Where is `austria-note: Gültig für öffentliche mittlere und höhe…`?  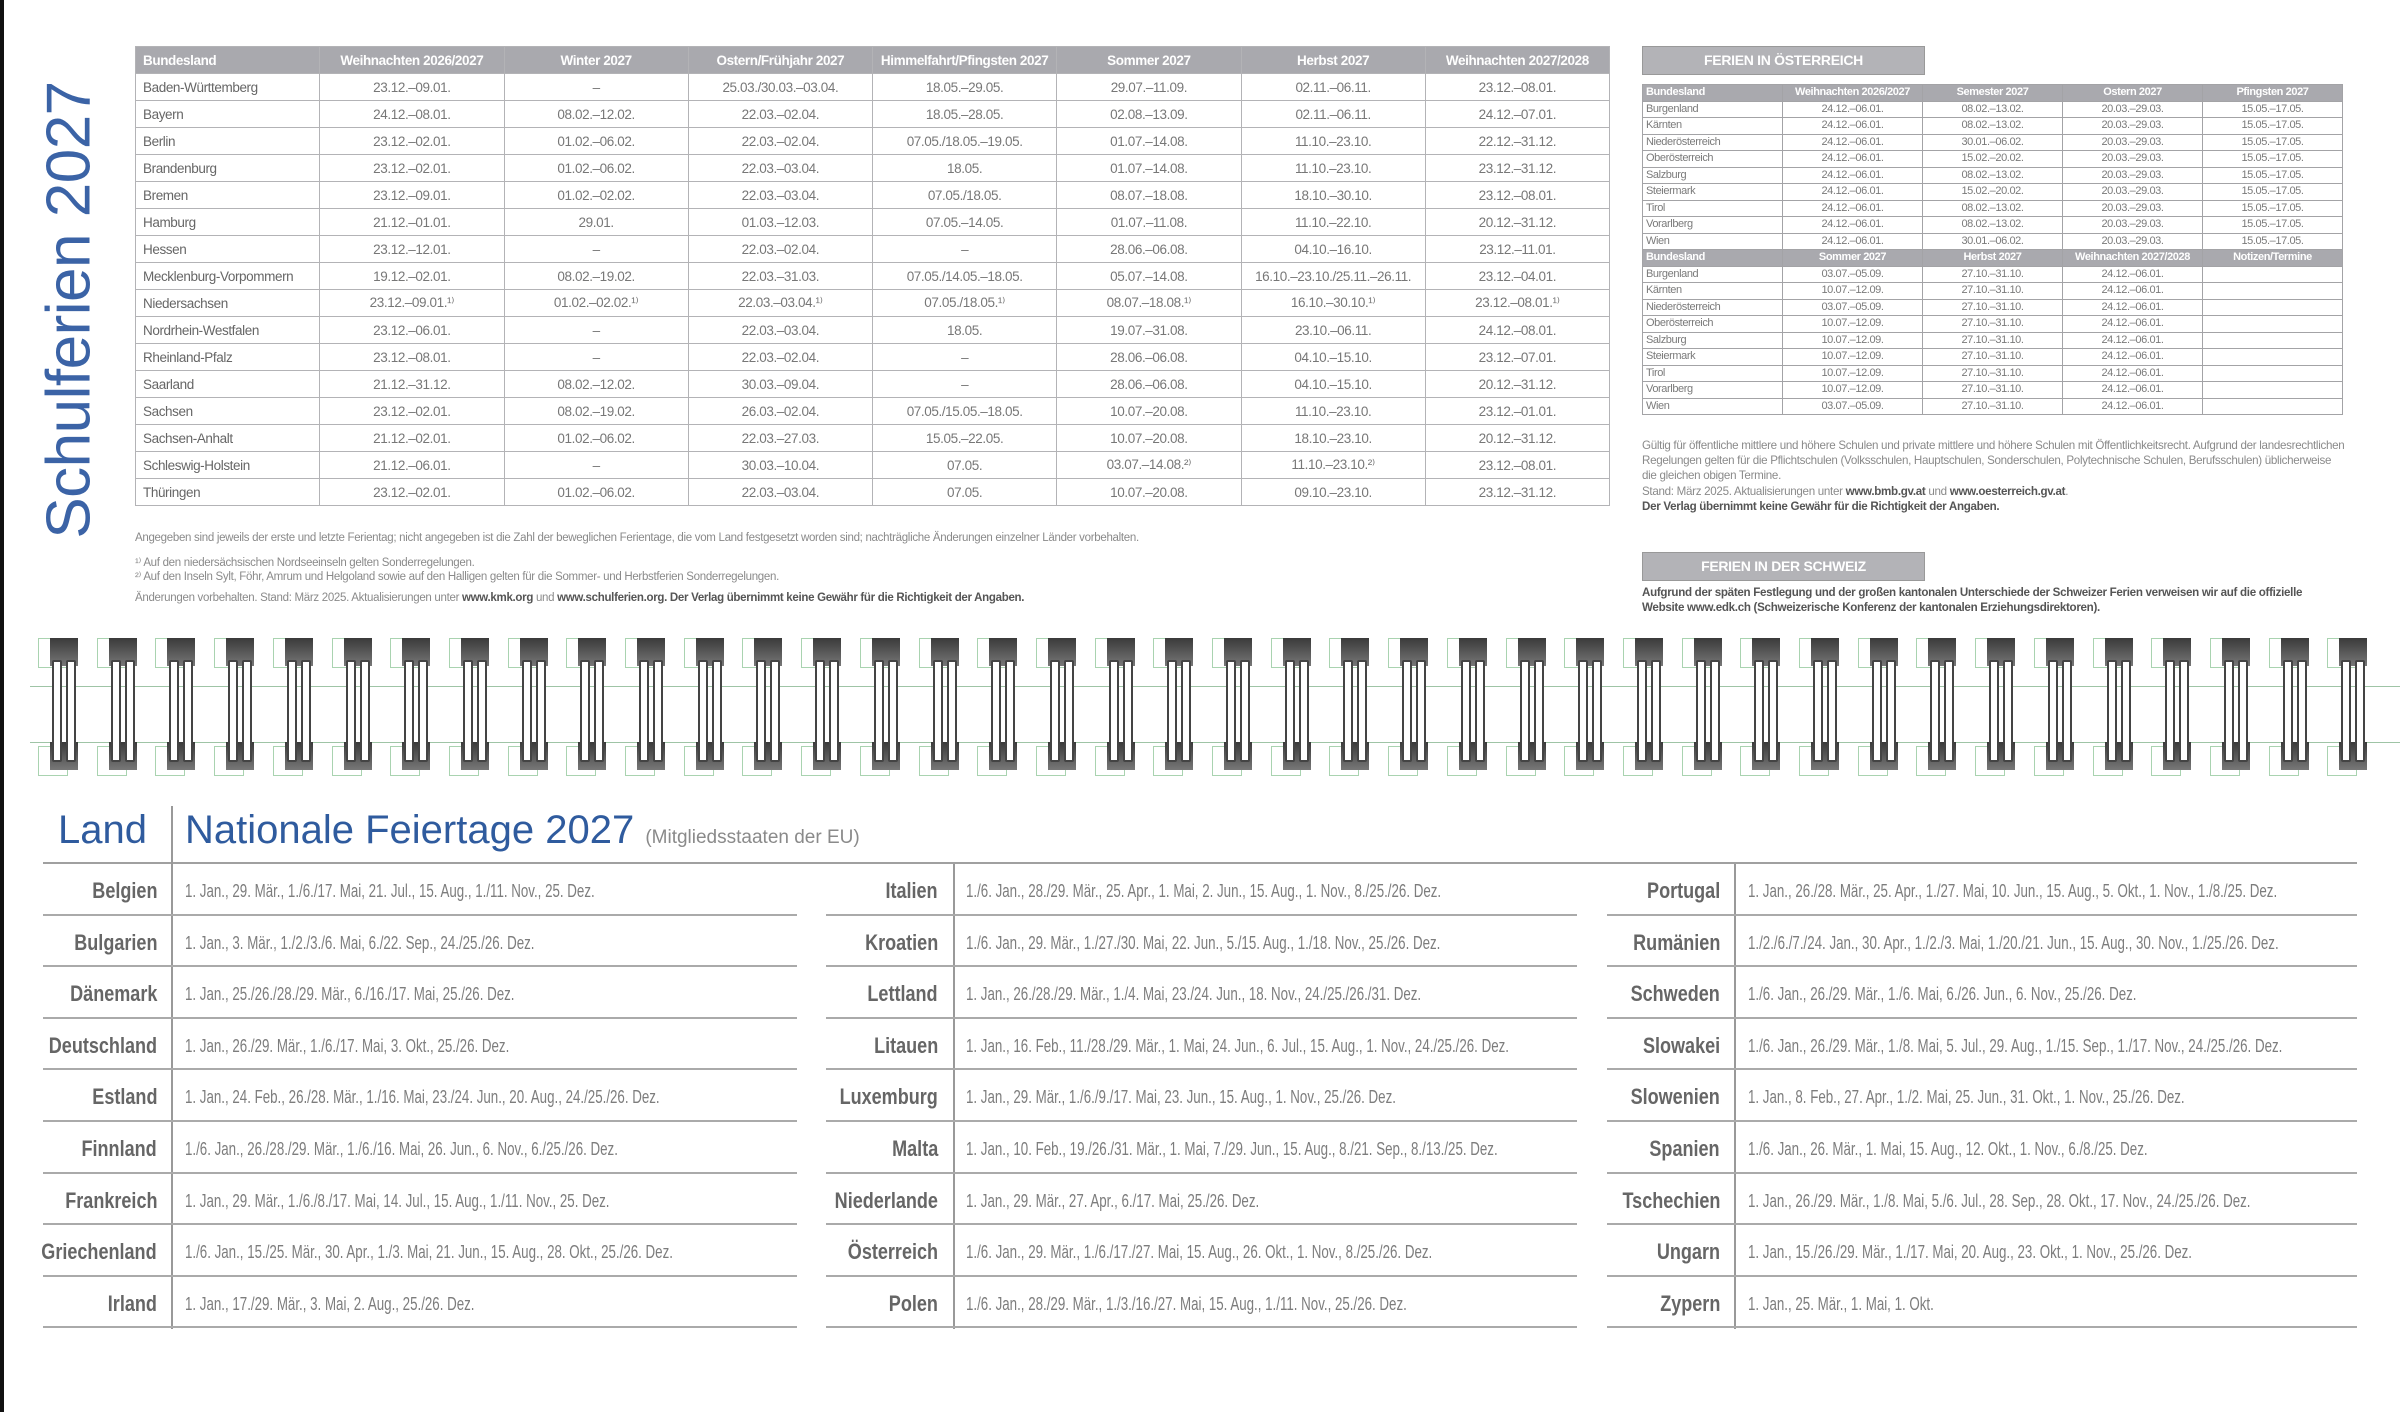
austria-note: Gültig für öffentliche mittlere und höhe… is located at coordinates (1994, 460).